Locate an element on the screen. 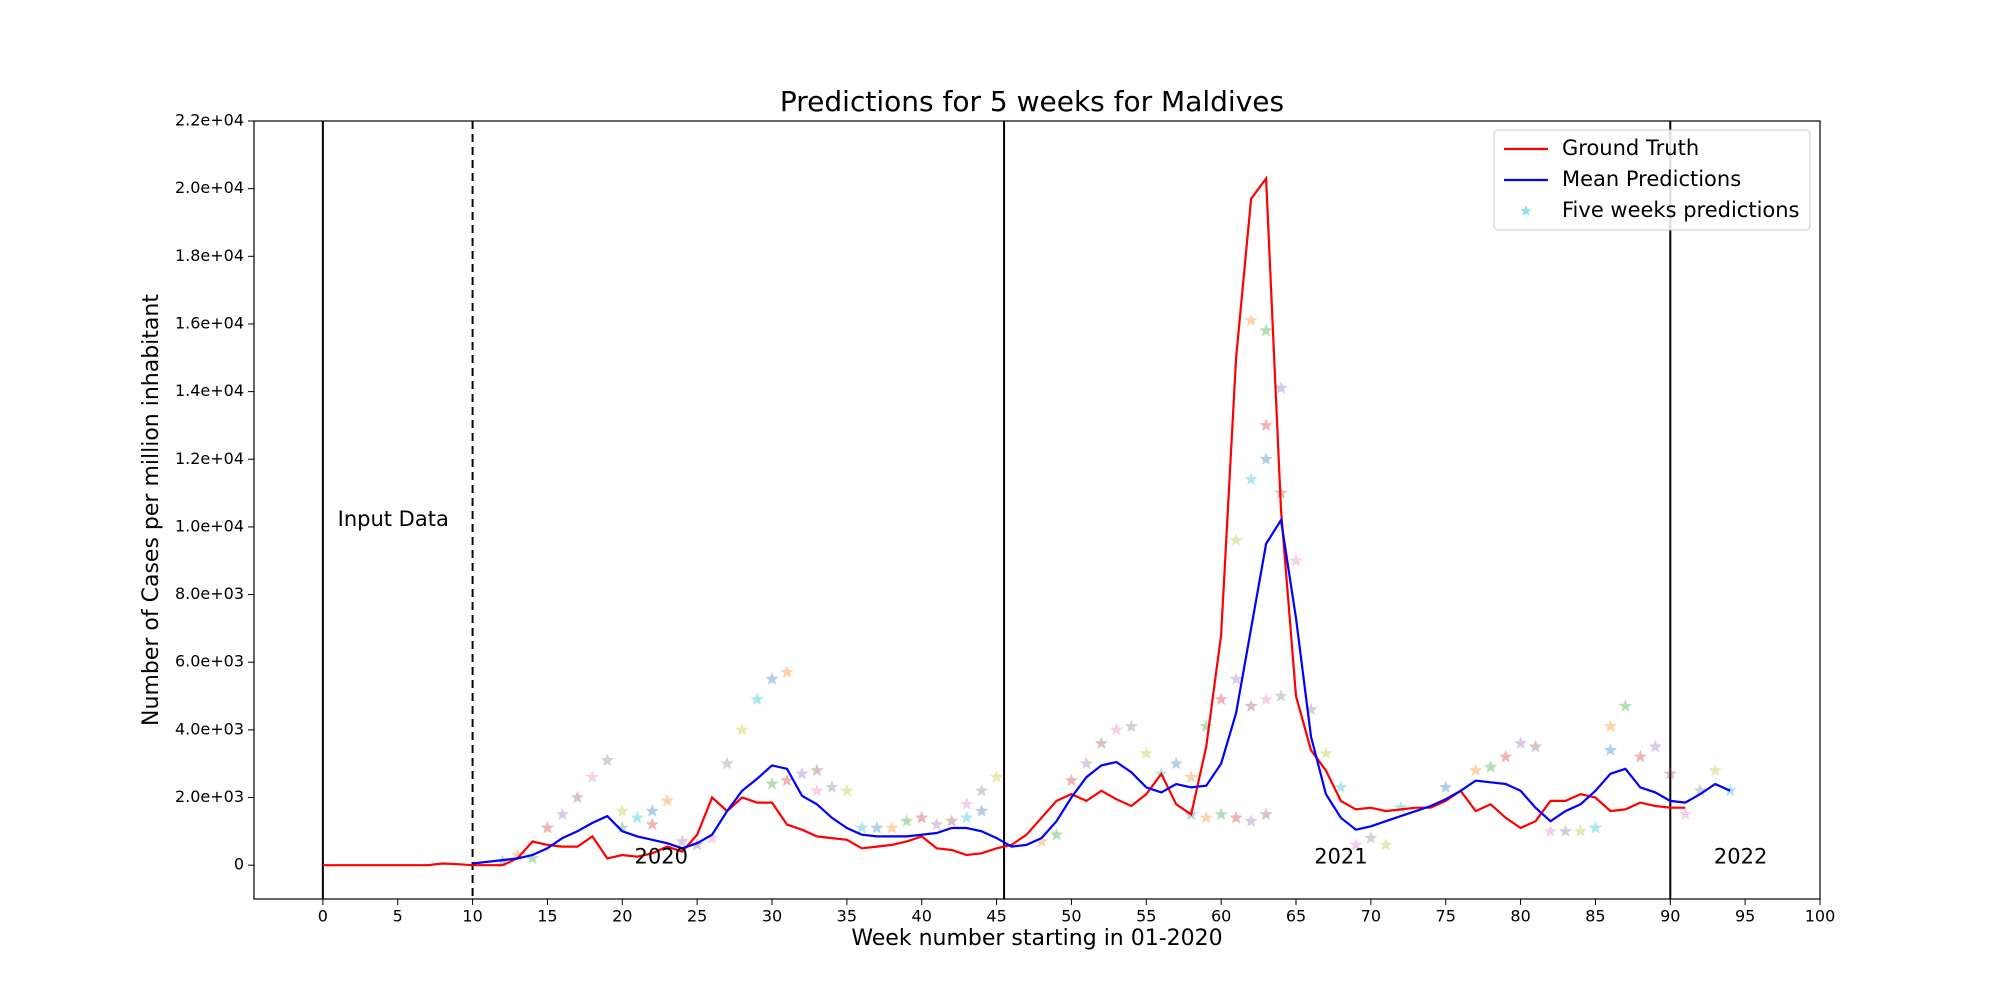  y-tick-label: 2.2e+04 is located at coordinates (209, 120).